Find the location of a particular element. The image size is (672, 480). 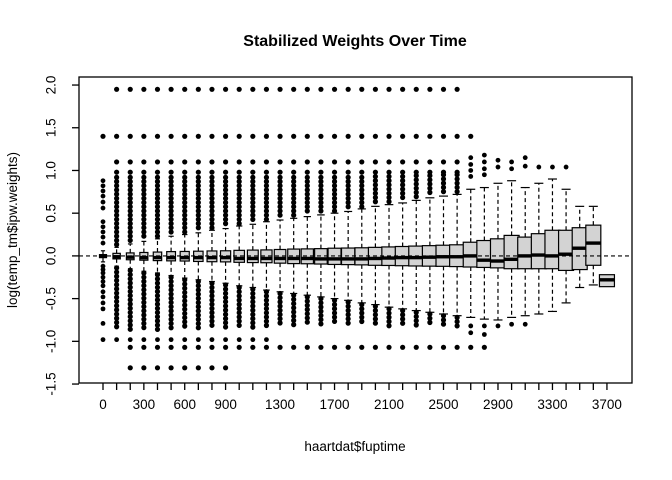

x-tick-label: 2900 is located at coordinates (498, 404).